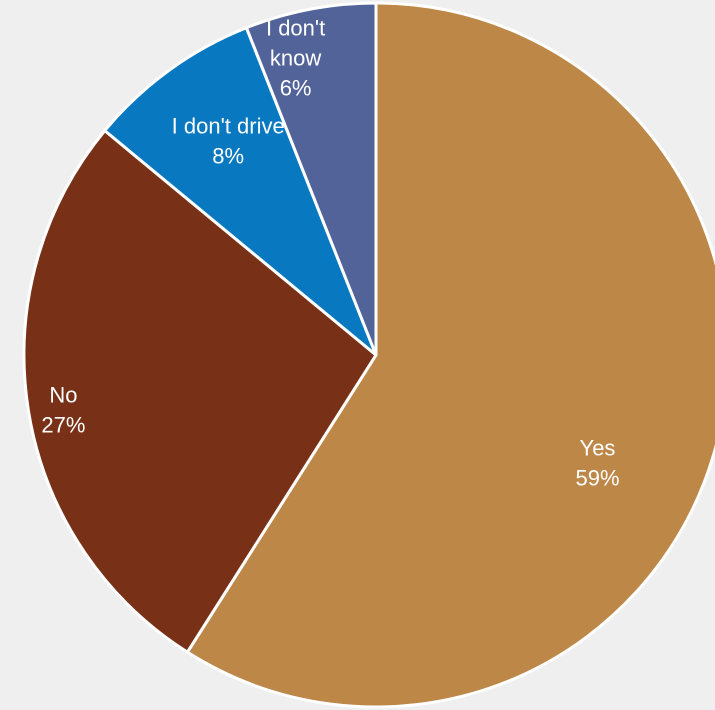  I want to click on slice-value-label: 59%, so click(597, 478).